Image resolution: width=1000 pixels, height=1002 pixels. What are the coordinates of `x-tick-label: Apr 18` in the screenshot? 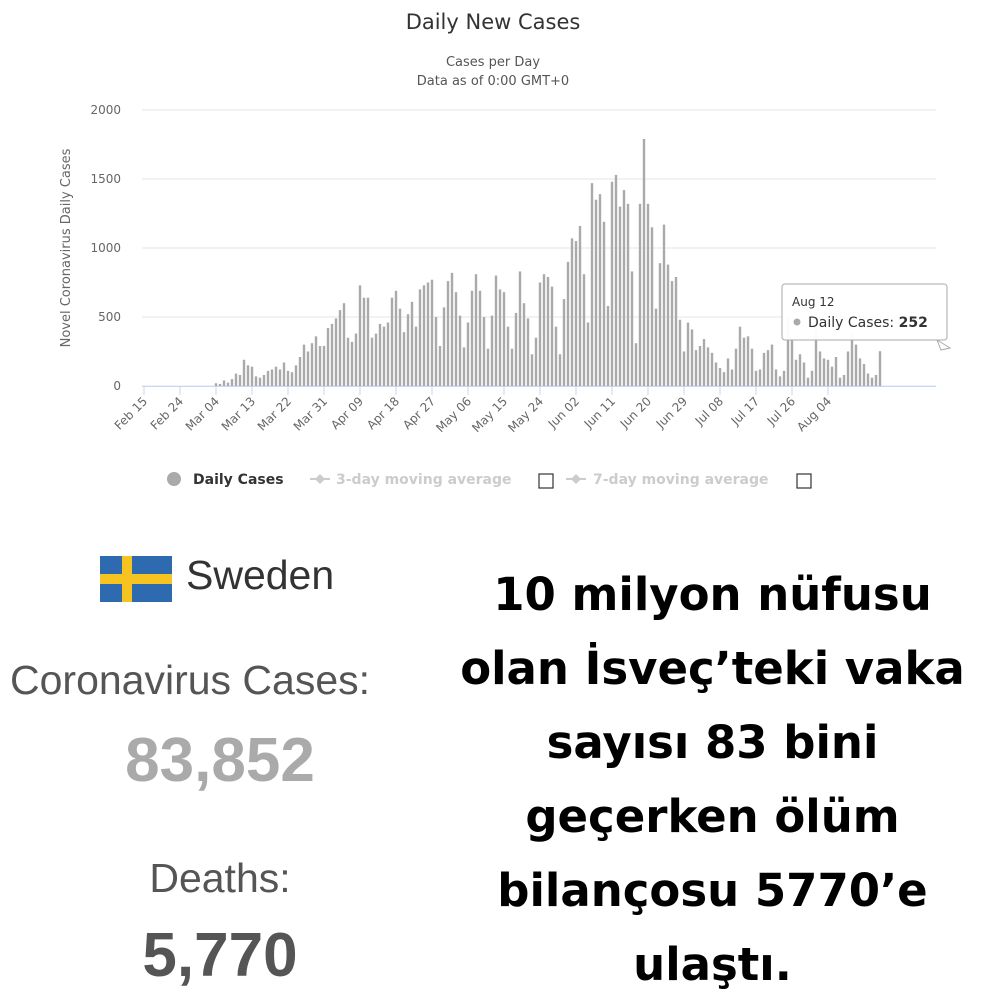 It's located at (383, 413).